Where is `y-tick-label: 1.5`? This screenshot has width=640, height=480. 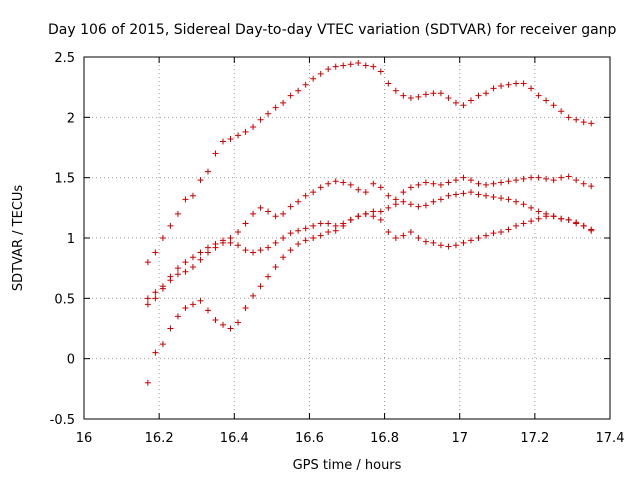
y-tick-label: 1.5 is located at coordinates (64, 179).